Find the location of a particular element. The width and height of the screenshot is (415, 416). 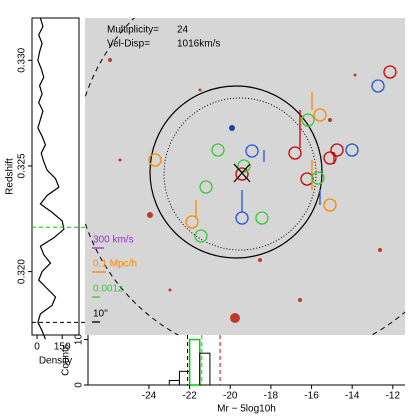

x-tick-label: -14 is located at coordinates (352, 396).